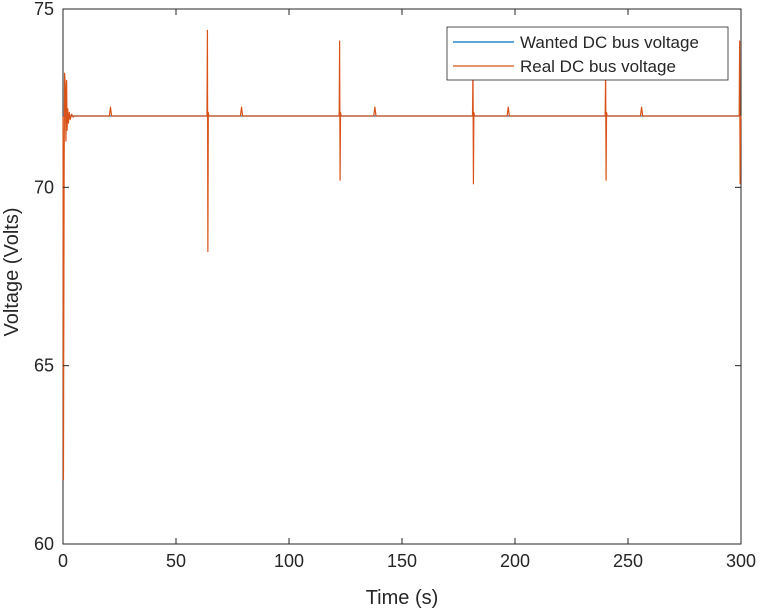 The height and width of the screenshot is (616, 761). Describe the element at coordinates (176, 561) in the screenshot. I see `x-tick-label: 50` at that location.